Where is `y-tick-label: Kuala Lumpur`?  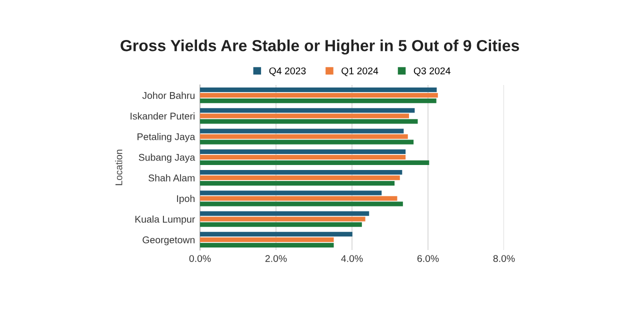 y-tick-label: Kuala Lumpur is located at coordinates (165, 220).